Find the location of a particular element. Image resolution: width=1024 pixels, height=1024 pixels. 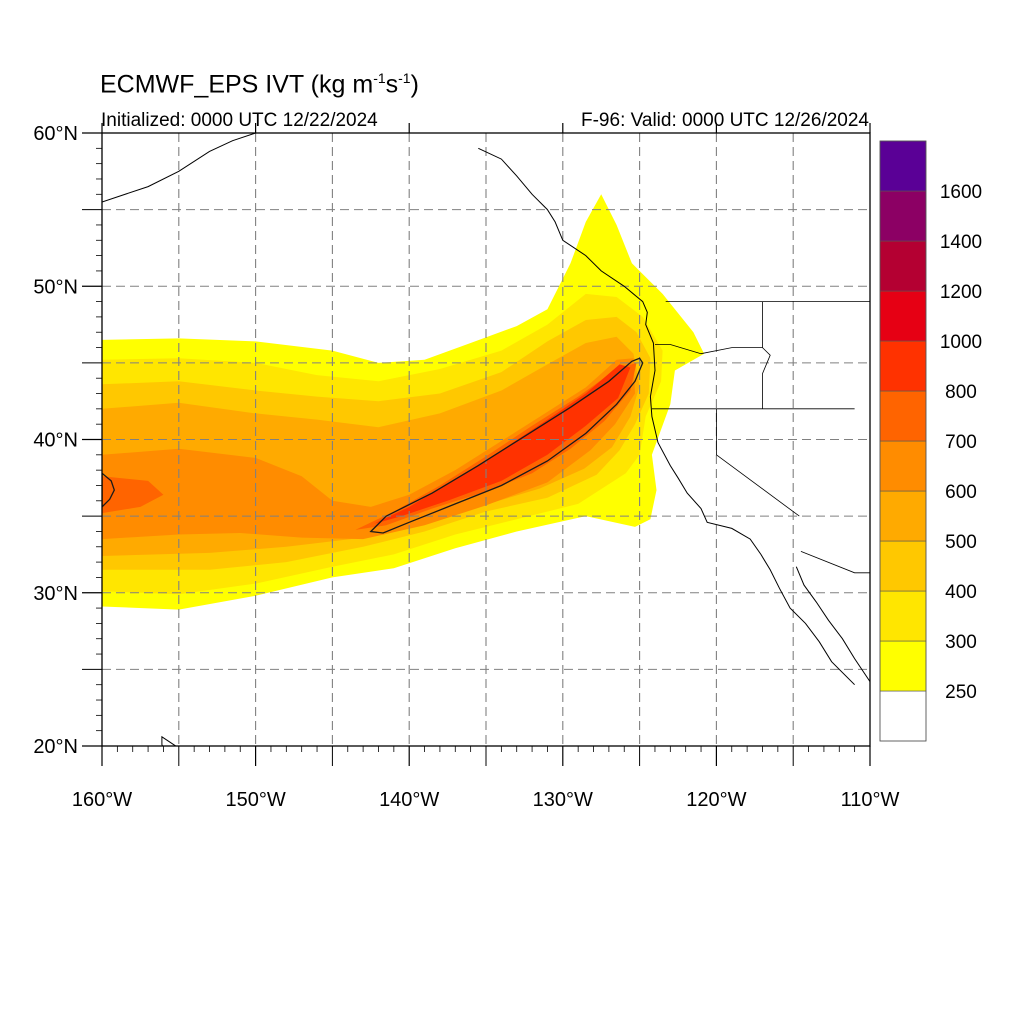

lat-tick-label: 50°N is located at coordinates (55, 287).